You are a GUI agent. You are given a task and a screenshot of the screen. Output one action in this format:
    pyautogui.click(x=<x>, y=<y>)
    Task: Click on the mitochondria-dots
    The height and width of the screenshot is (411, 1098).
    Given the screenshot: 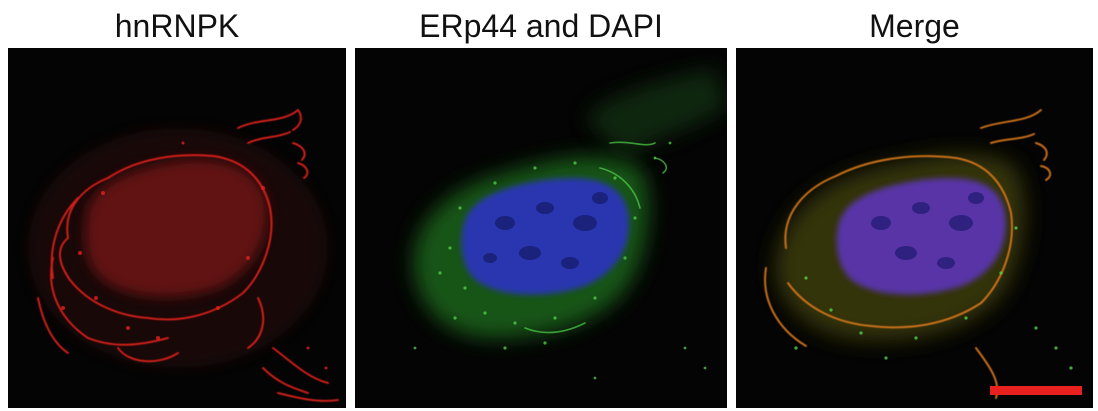 What is the action you would take?
    pyautogui.click(x=194, y=255)
    